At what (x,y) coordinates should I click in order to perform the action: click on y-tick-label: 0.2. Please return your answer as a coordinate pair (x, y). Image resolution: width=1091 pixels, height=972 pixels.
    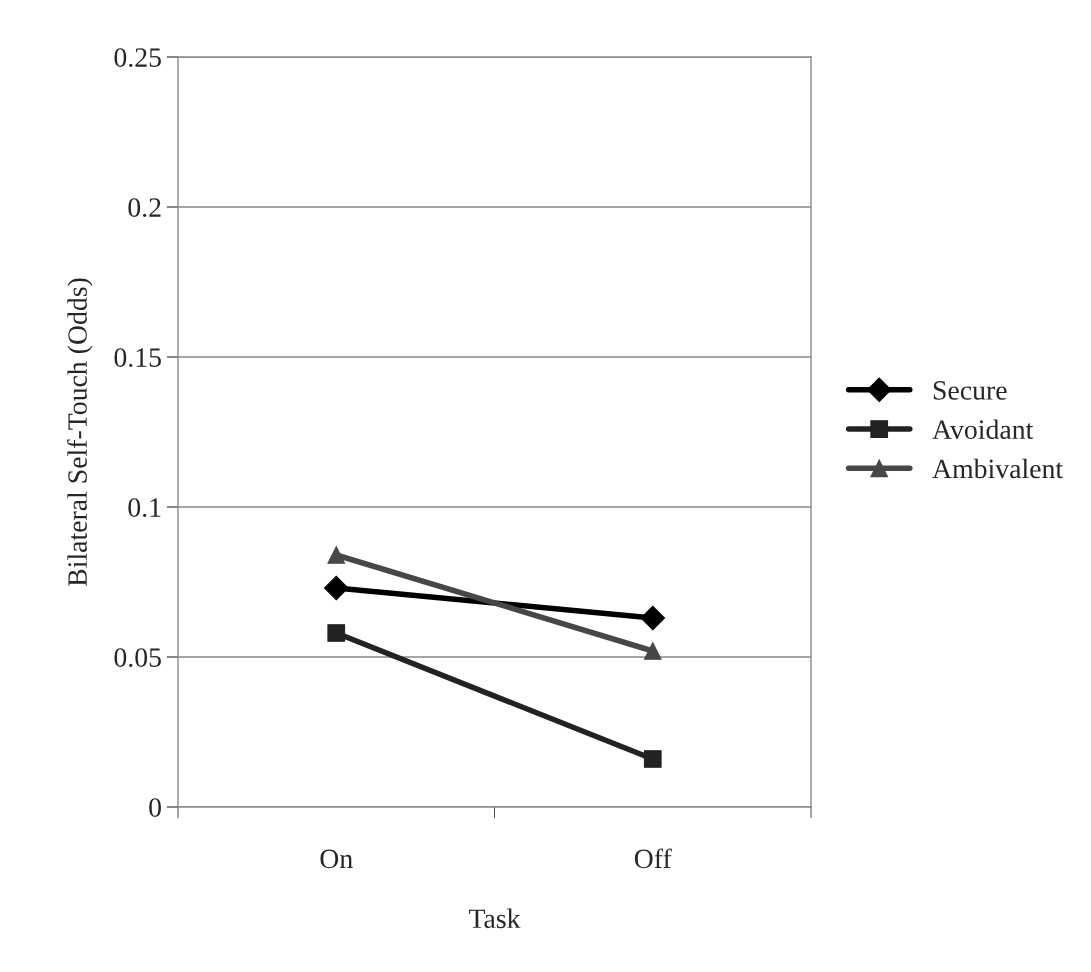
    Looking at the image, I should click on (144, 208).